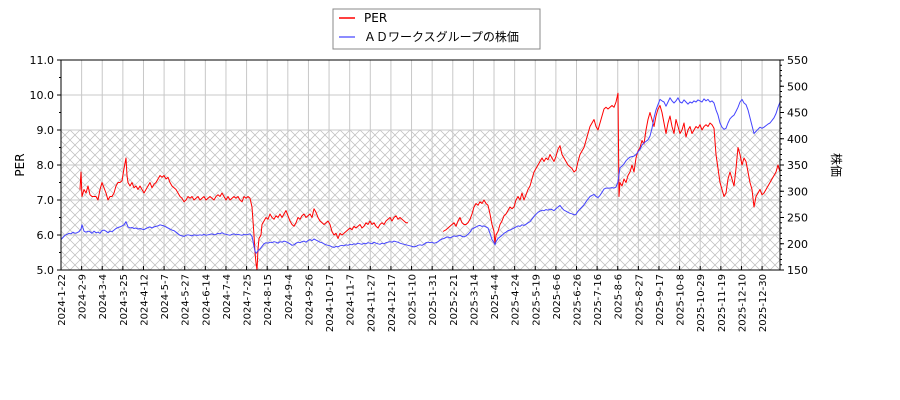 This screenshot has height=400, width=900. I want to click on y-axis-right: 150 200 250 300 350 400 450 500 550, so click(794, 165).